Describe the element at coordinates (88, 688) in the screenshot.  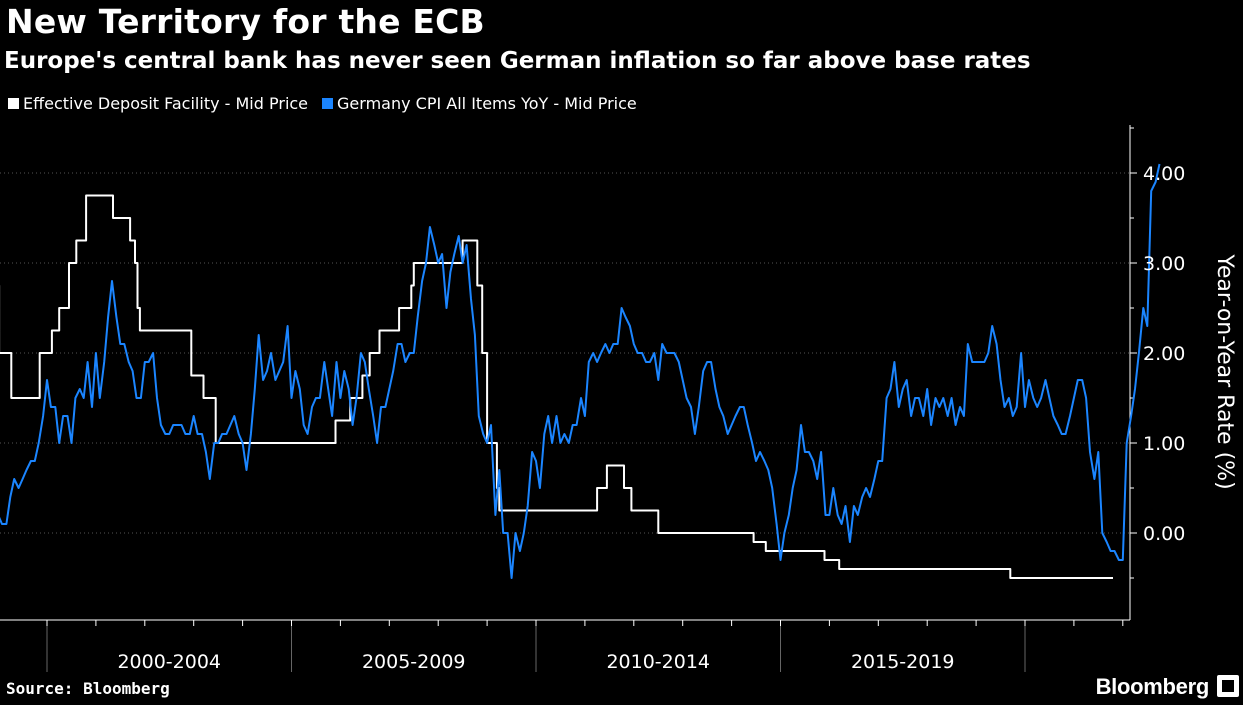
I see `source-note: Source: Bloomberg` at that location.